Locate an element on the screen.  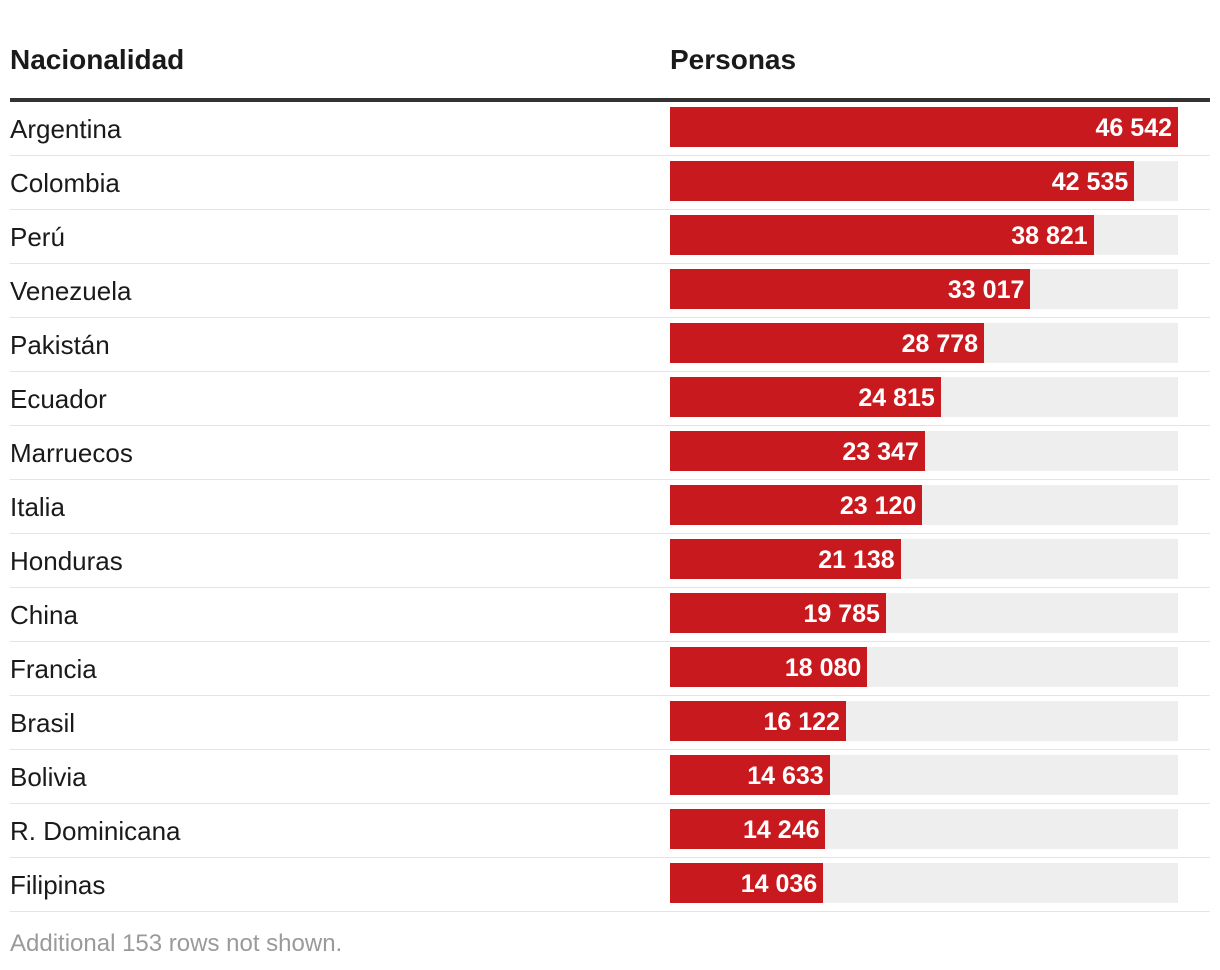
bar: 33 017 is located at coordinates (850, 289).